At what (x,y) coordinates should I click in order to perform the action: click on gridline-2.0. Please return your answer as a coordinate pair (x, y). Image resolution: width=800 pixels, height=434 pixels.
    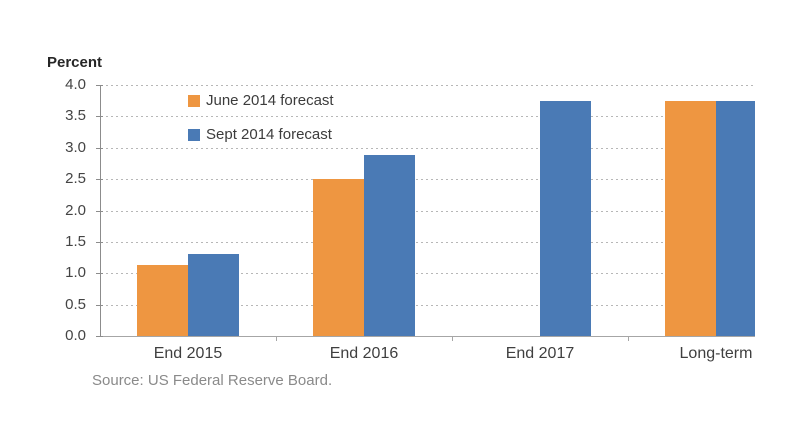
    Looking at the image, I should click on (428, 211).